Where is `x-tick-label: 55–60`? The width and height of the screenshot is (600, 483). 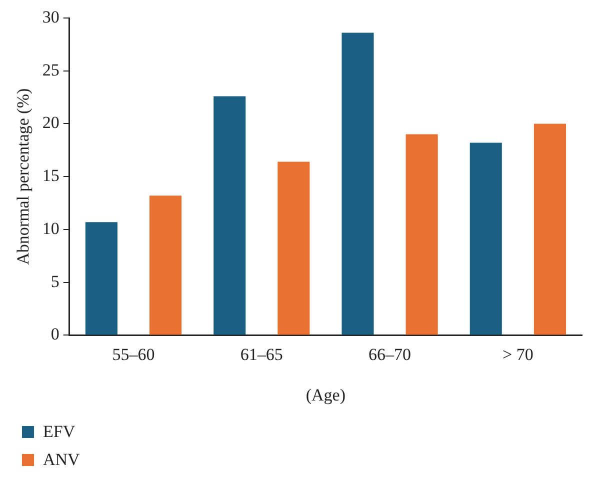
x-tick-label: 55–60 is located at coordinates (133, 354).